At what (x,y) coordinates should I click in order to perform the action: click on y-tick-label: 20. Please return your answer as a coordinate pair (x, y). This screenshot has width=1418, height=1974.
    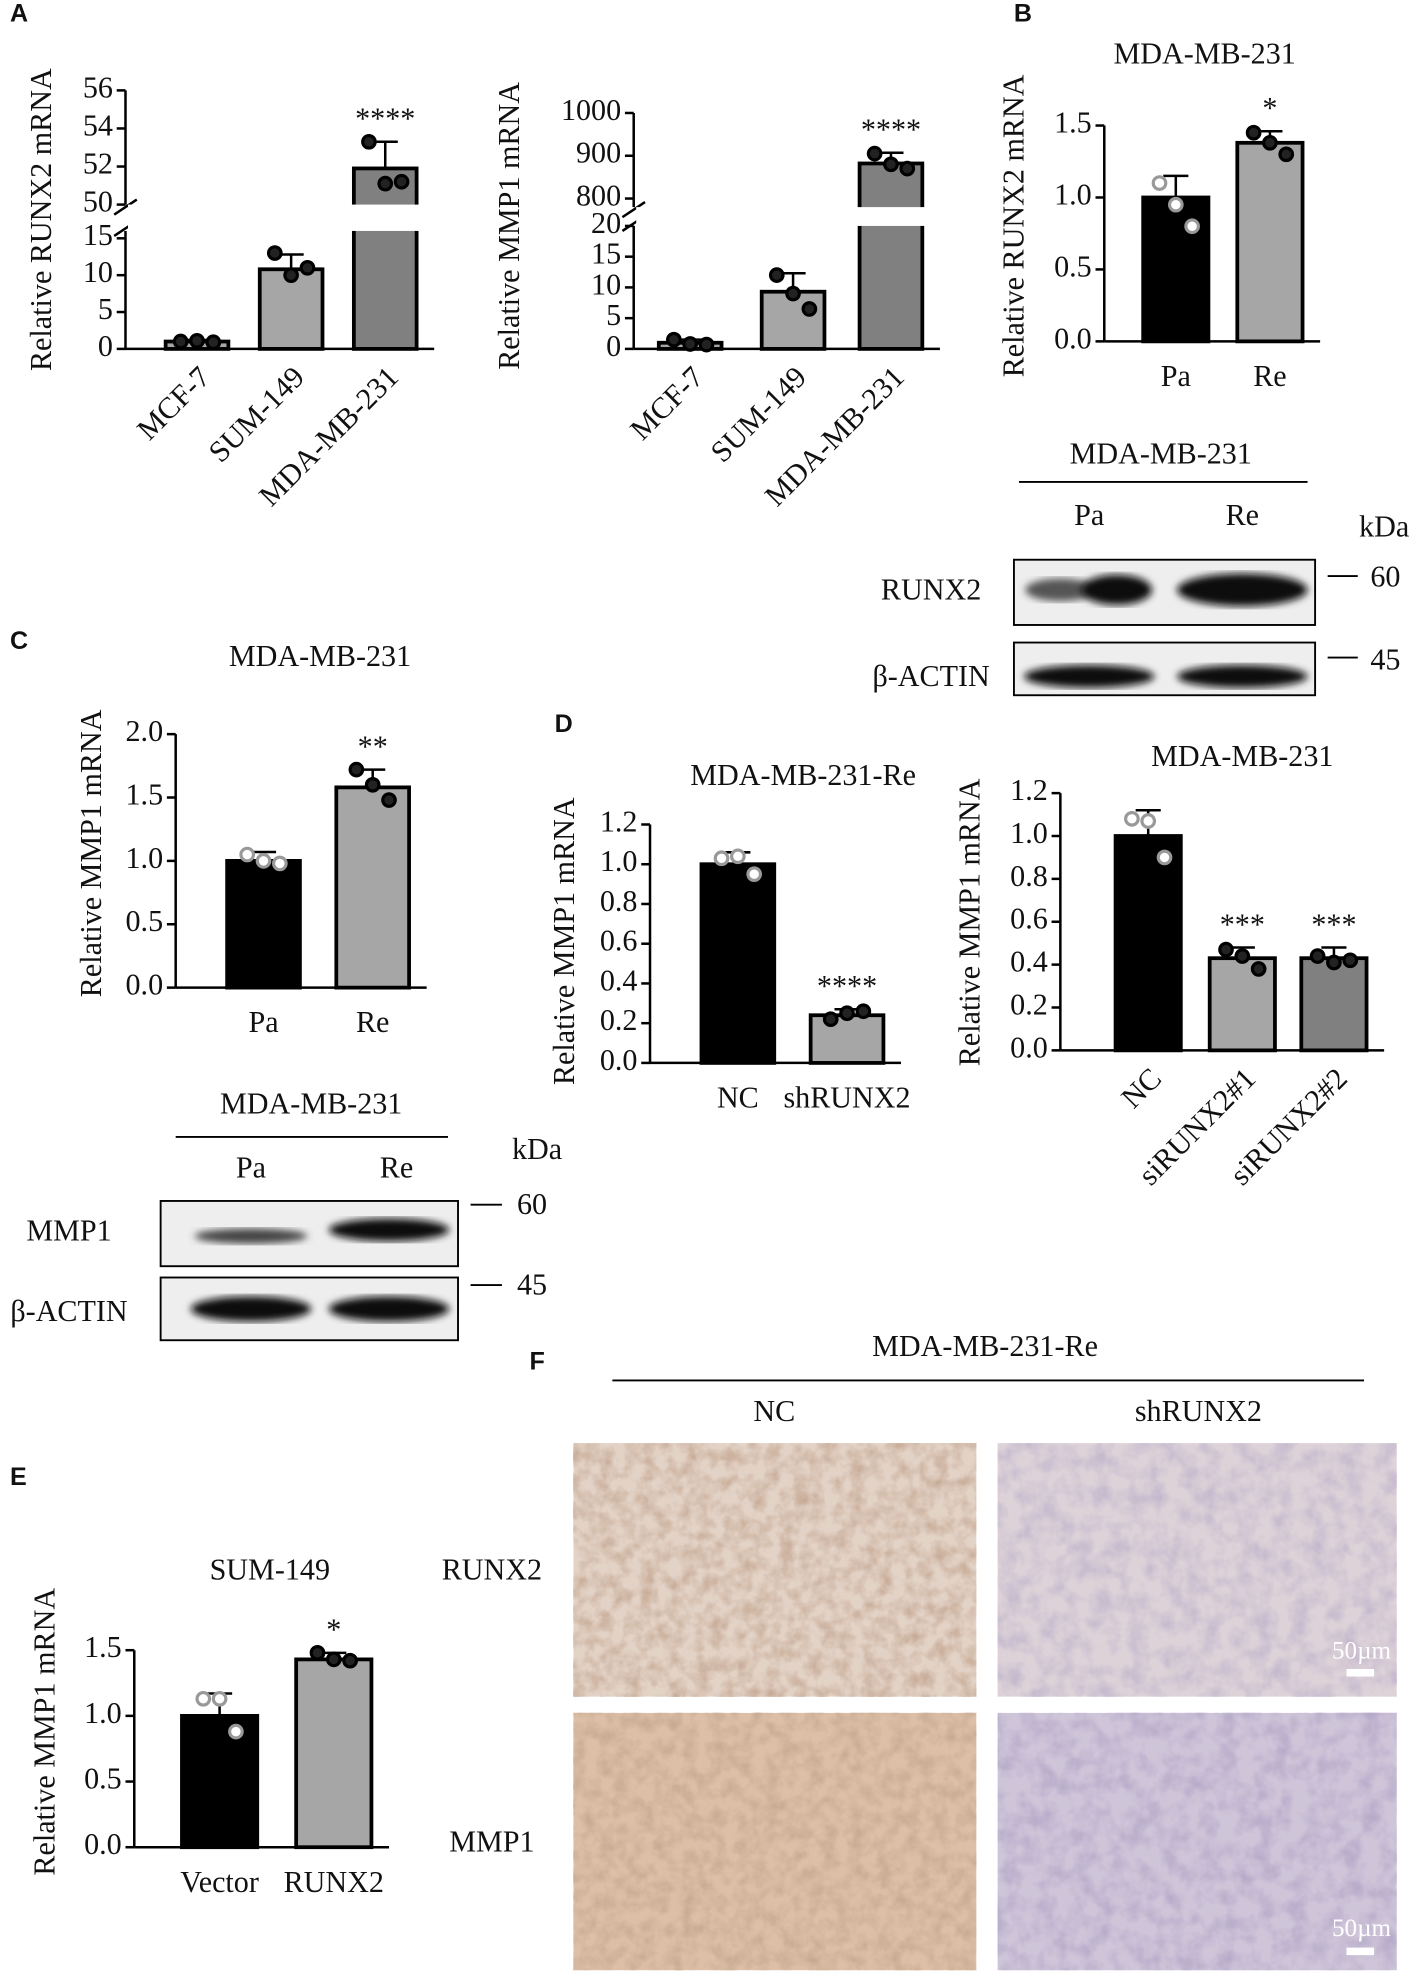
    Looking at the image, I should click on (606, 223).